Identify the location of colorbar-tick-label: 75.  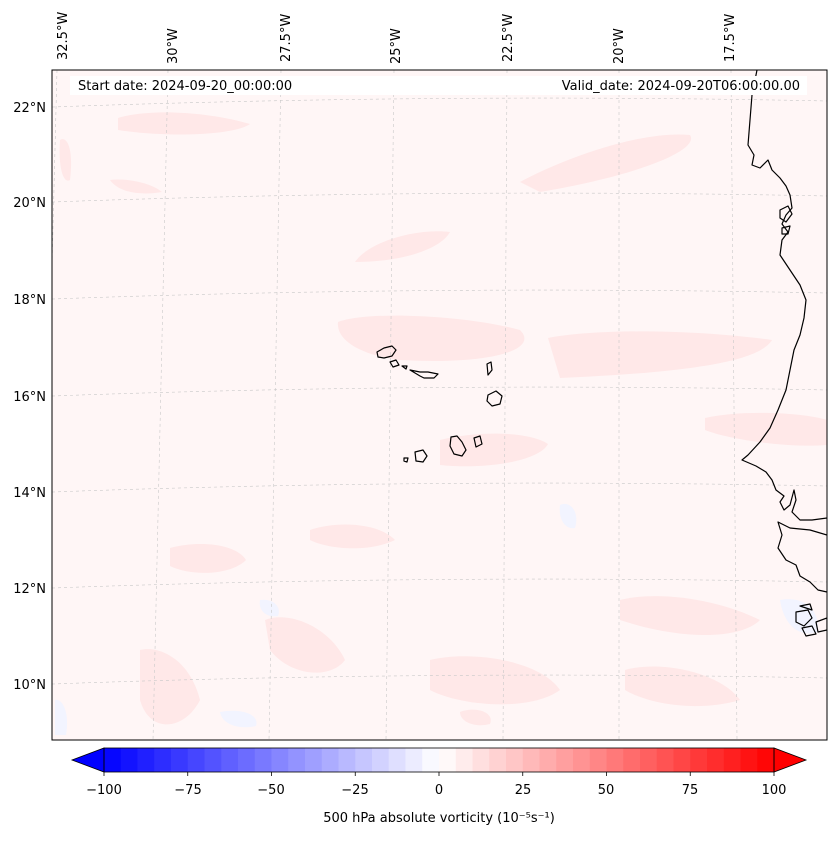
(690, 790).